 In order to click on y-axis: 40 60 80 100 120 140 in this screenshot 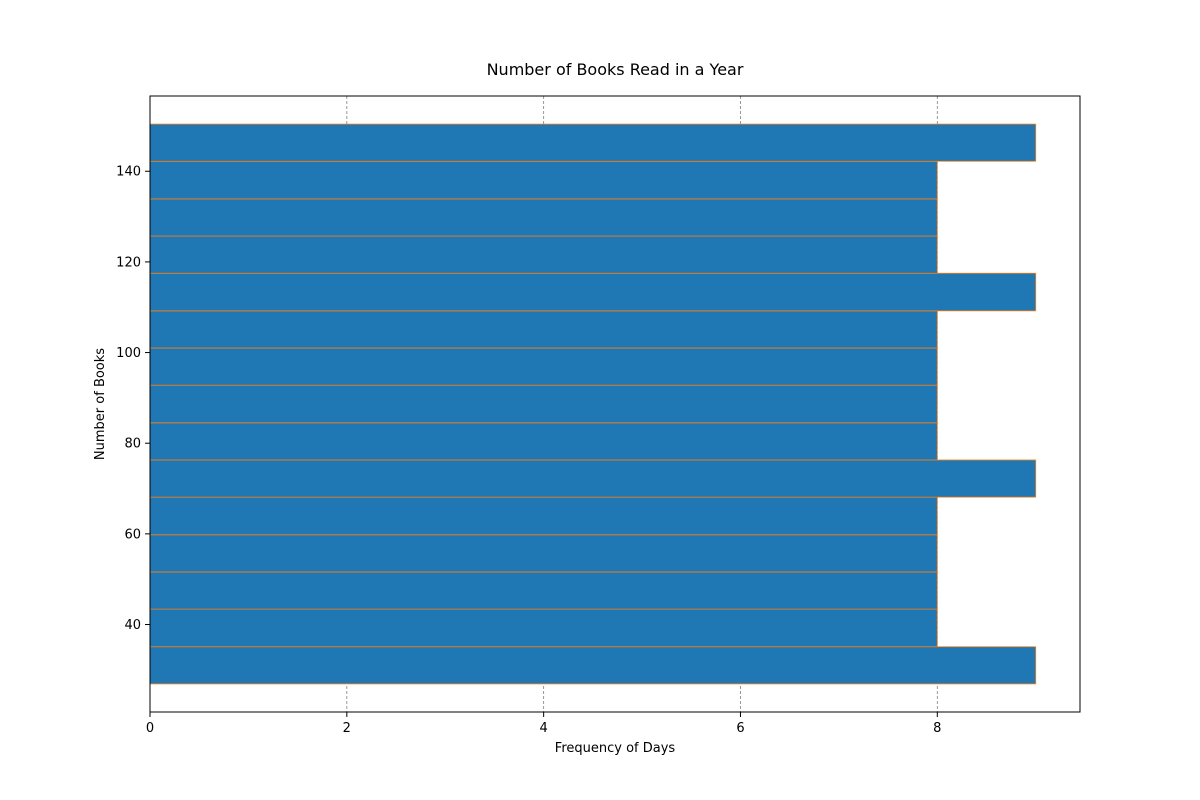, I will do `click(133, 399)`.